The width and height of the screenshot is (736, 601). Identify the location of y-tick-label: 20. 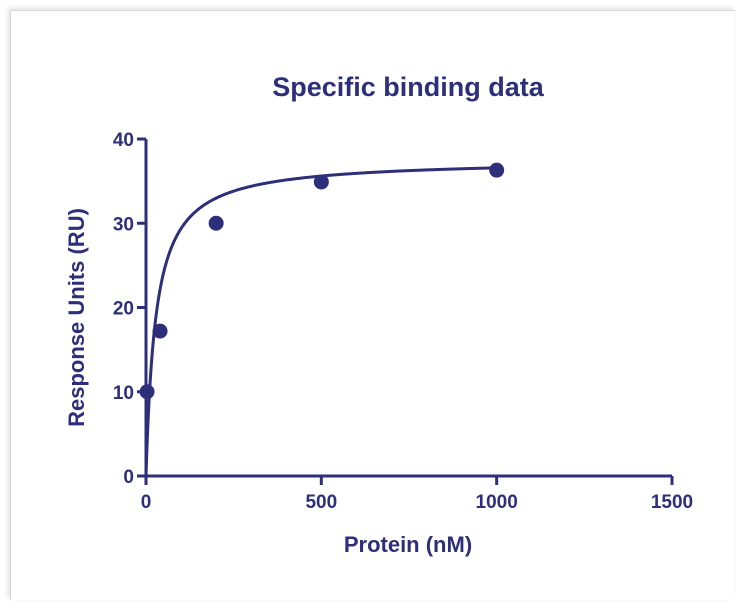
(123, 309).